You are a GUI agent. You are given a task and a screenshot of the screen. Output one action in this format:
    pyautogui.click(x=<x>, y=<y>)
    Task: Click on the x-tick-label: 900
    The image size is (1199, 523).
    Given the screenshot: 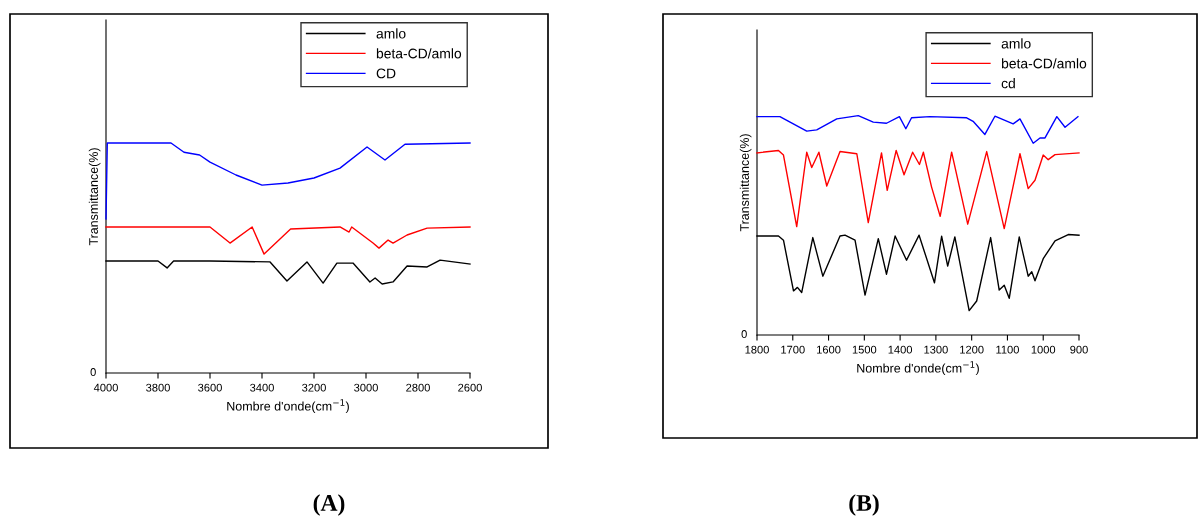 What is the action you would take?
    pyautogui.click(x=1079, y=349)
    